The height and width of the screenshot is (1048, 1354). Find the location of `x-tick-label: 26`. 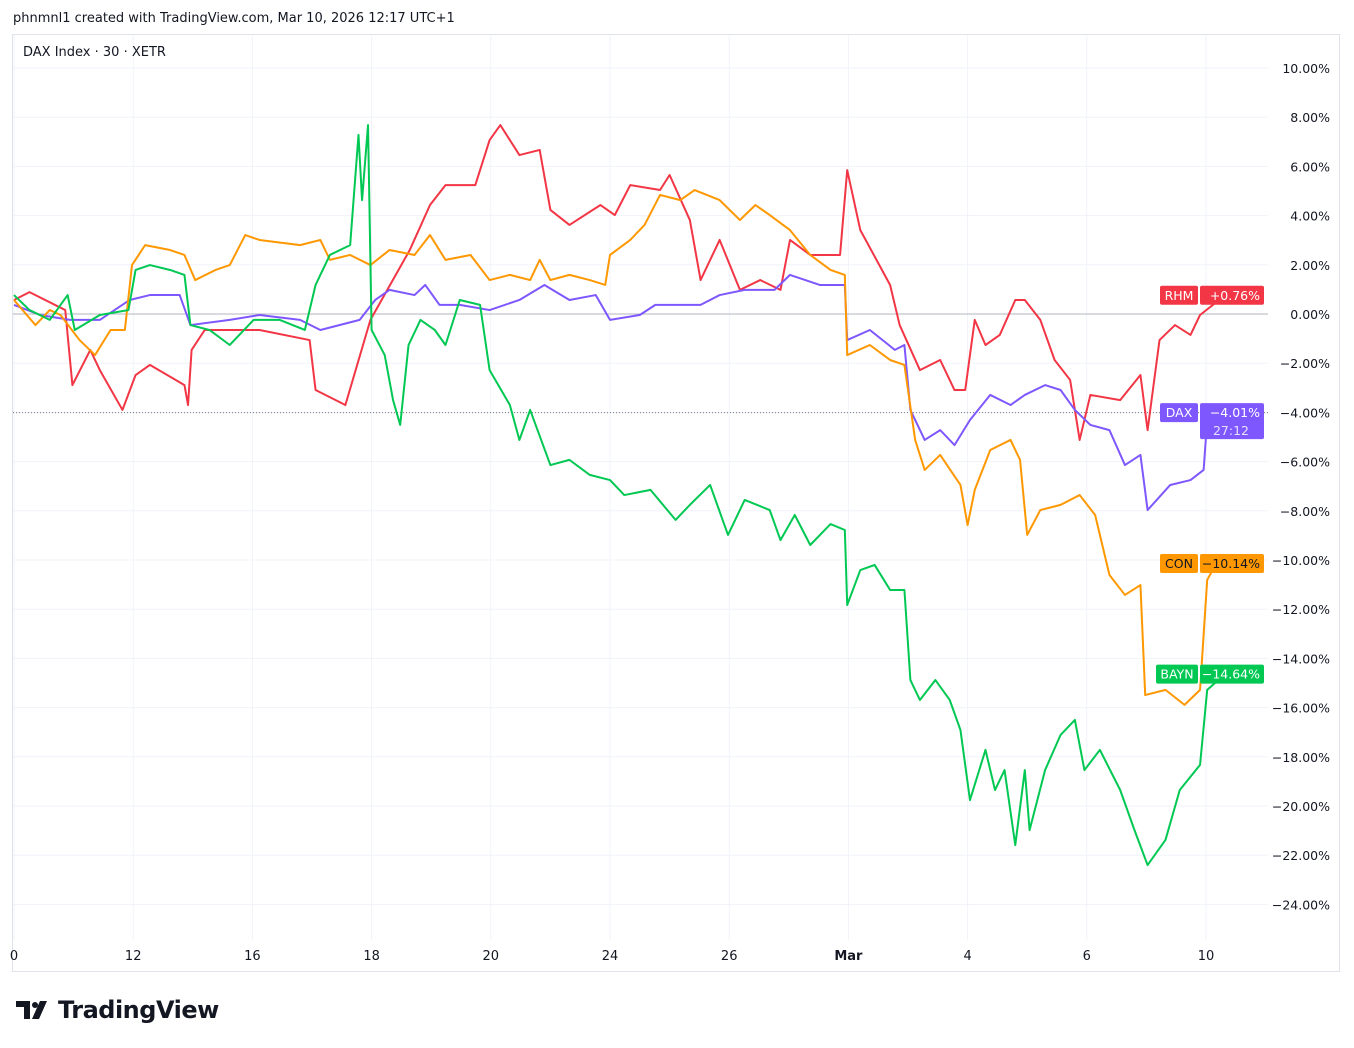

x-tick-label: 26 is located at coordinates (729, 956).